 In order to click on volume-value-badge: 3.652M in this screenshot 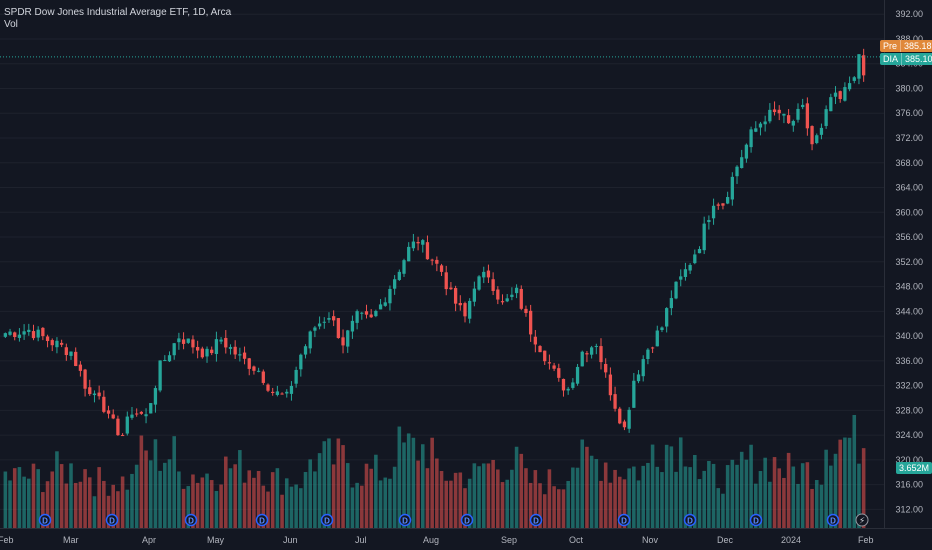, I will do `click(914, 468)`.